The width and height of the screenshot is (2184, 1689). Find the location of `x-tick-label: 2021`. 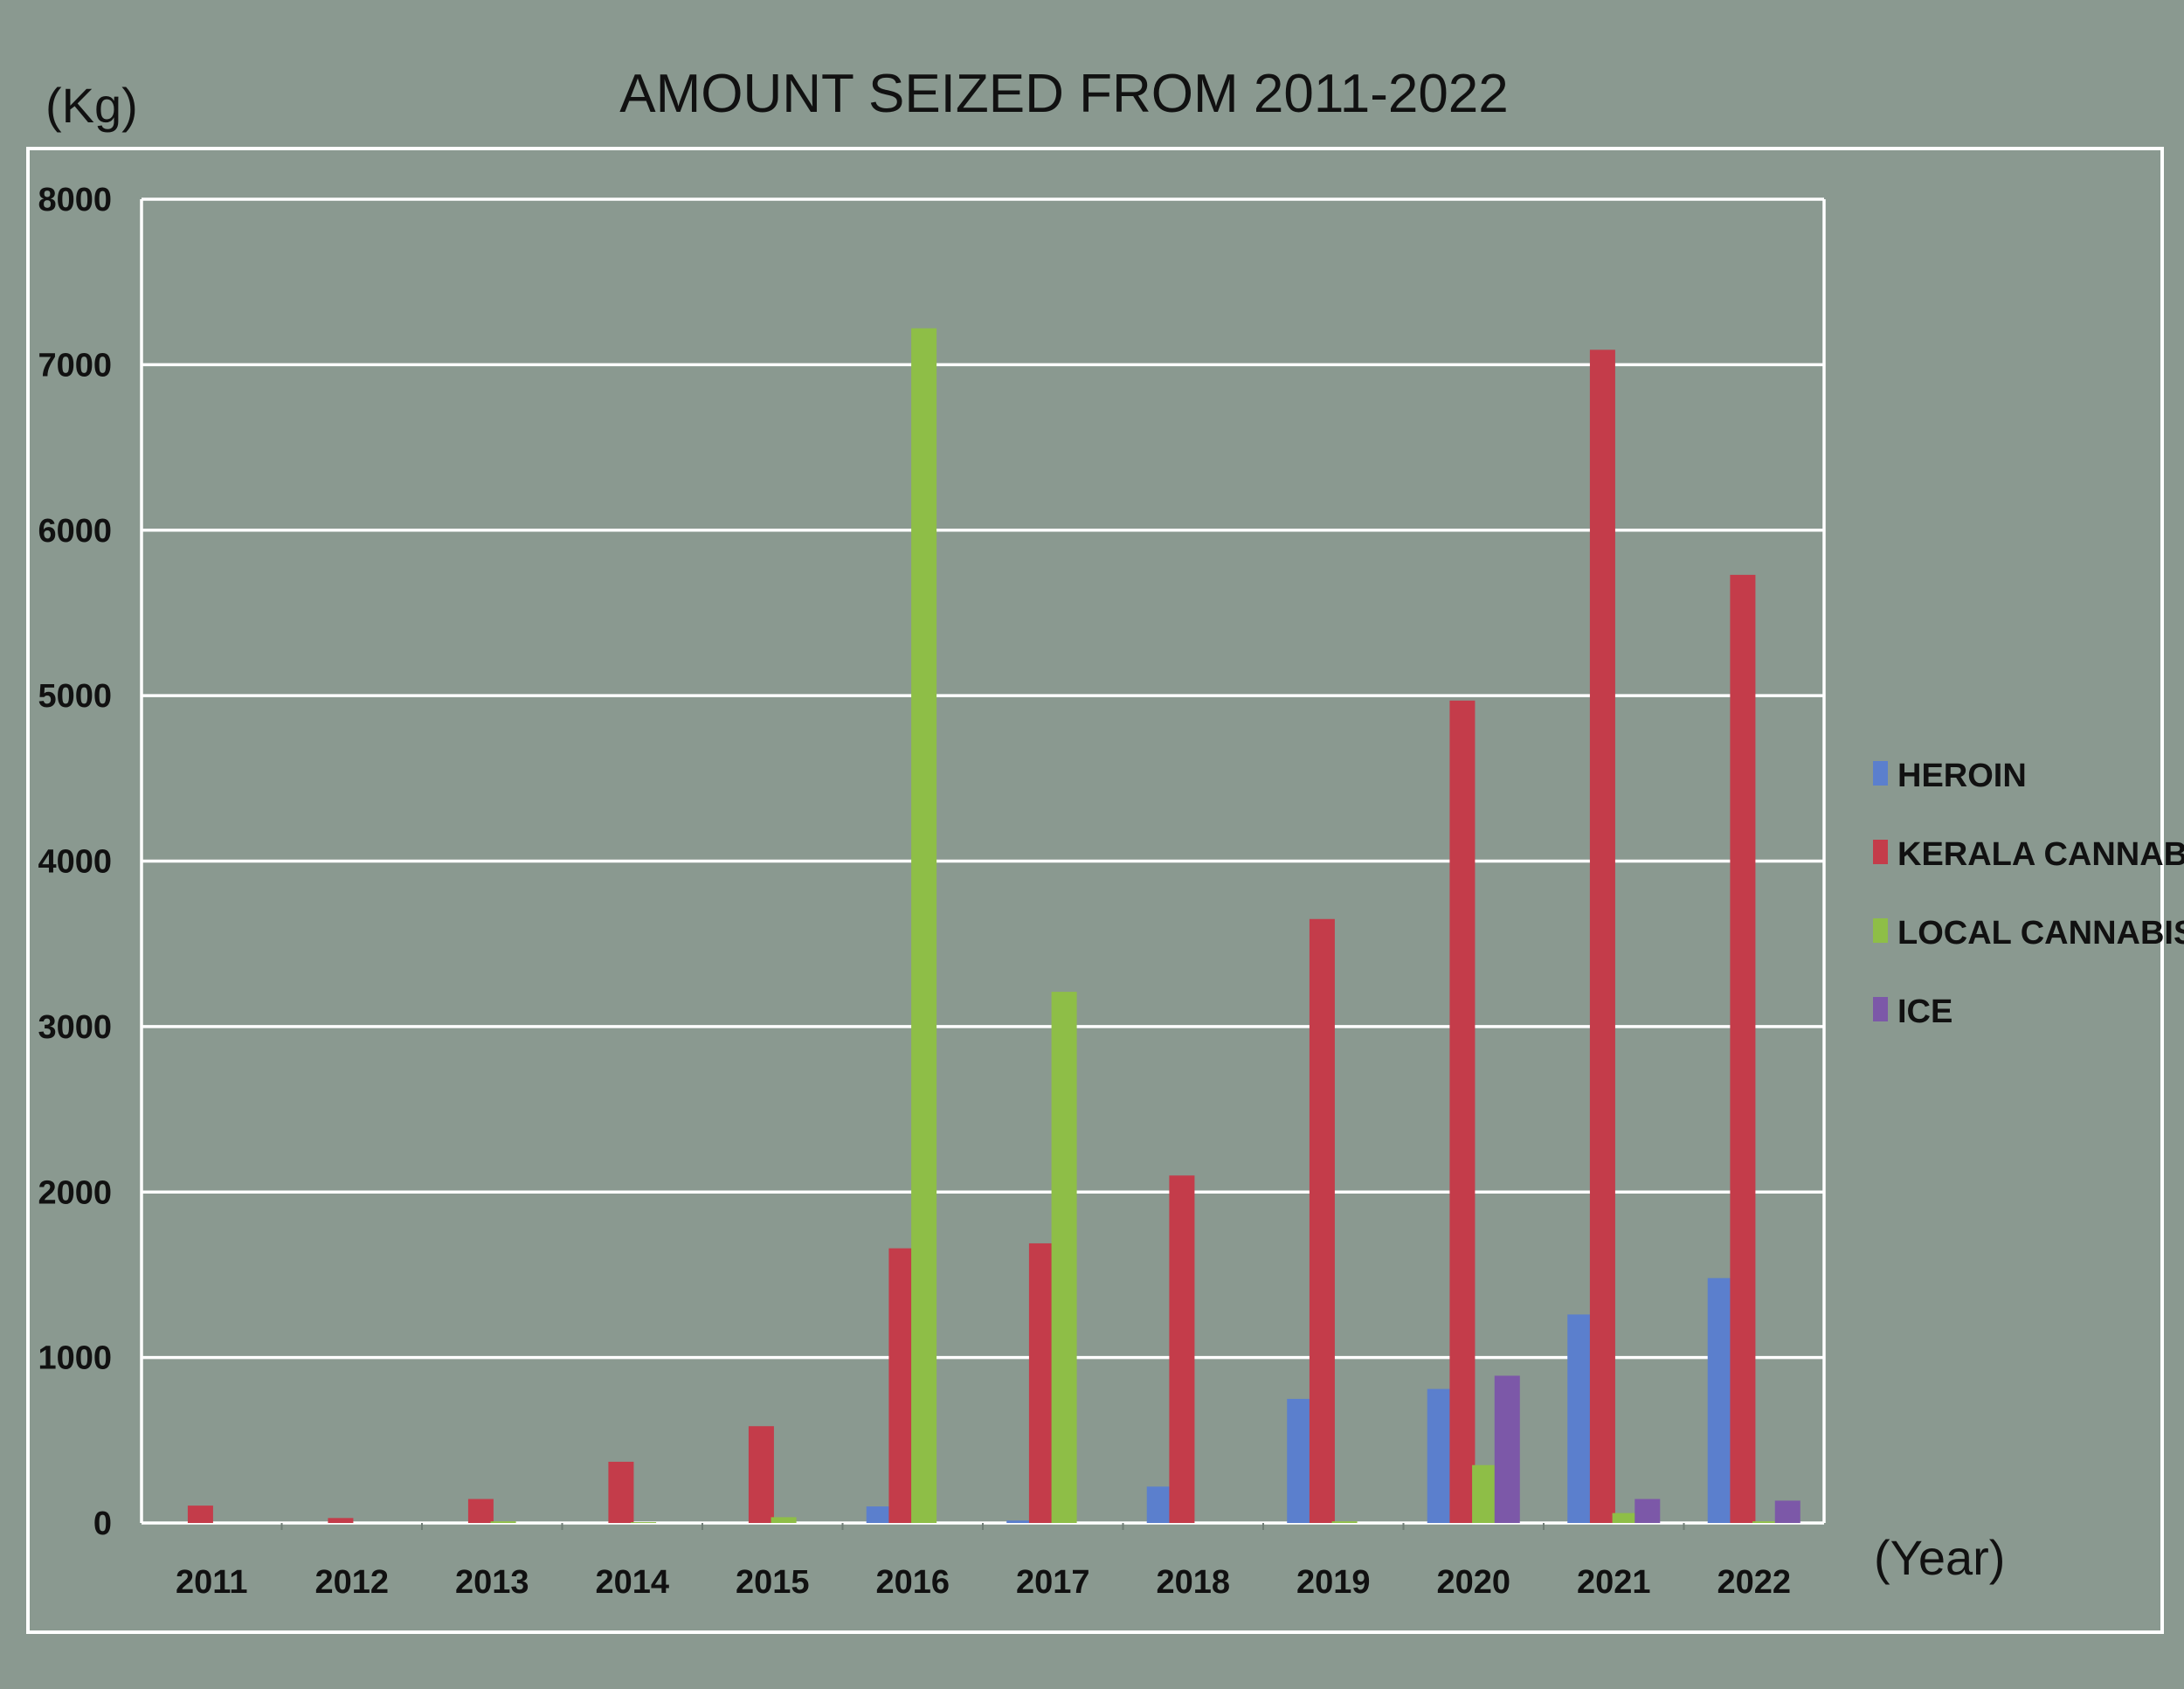

x-tick-label: 2021 is located at coordinates (1614, 1583).